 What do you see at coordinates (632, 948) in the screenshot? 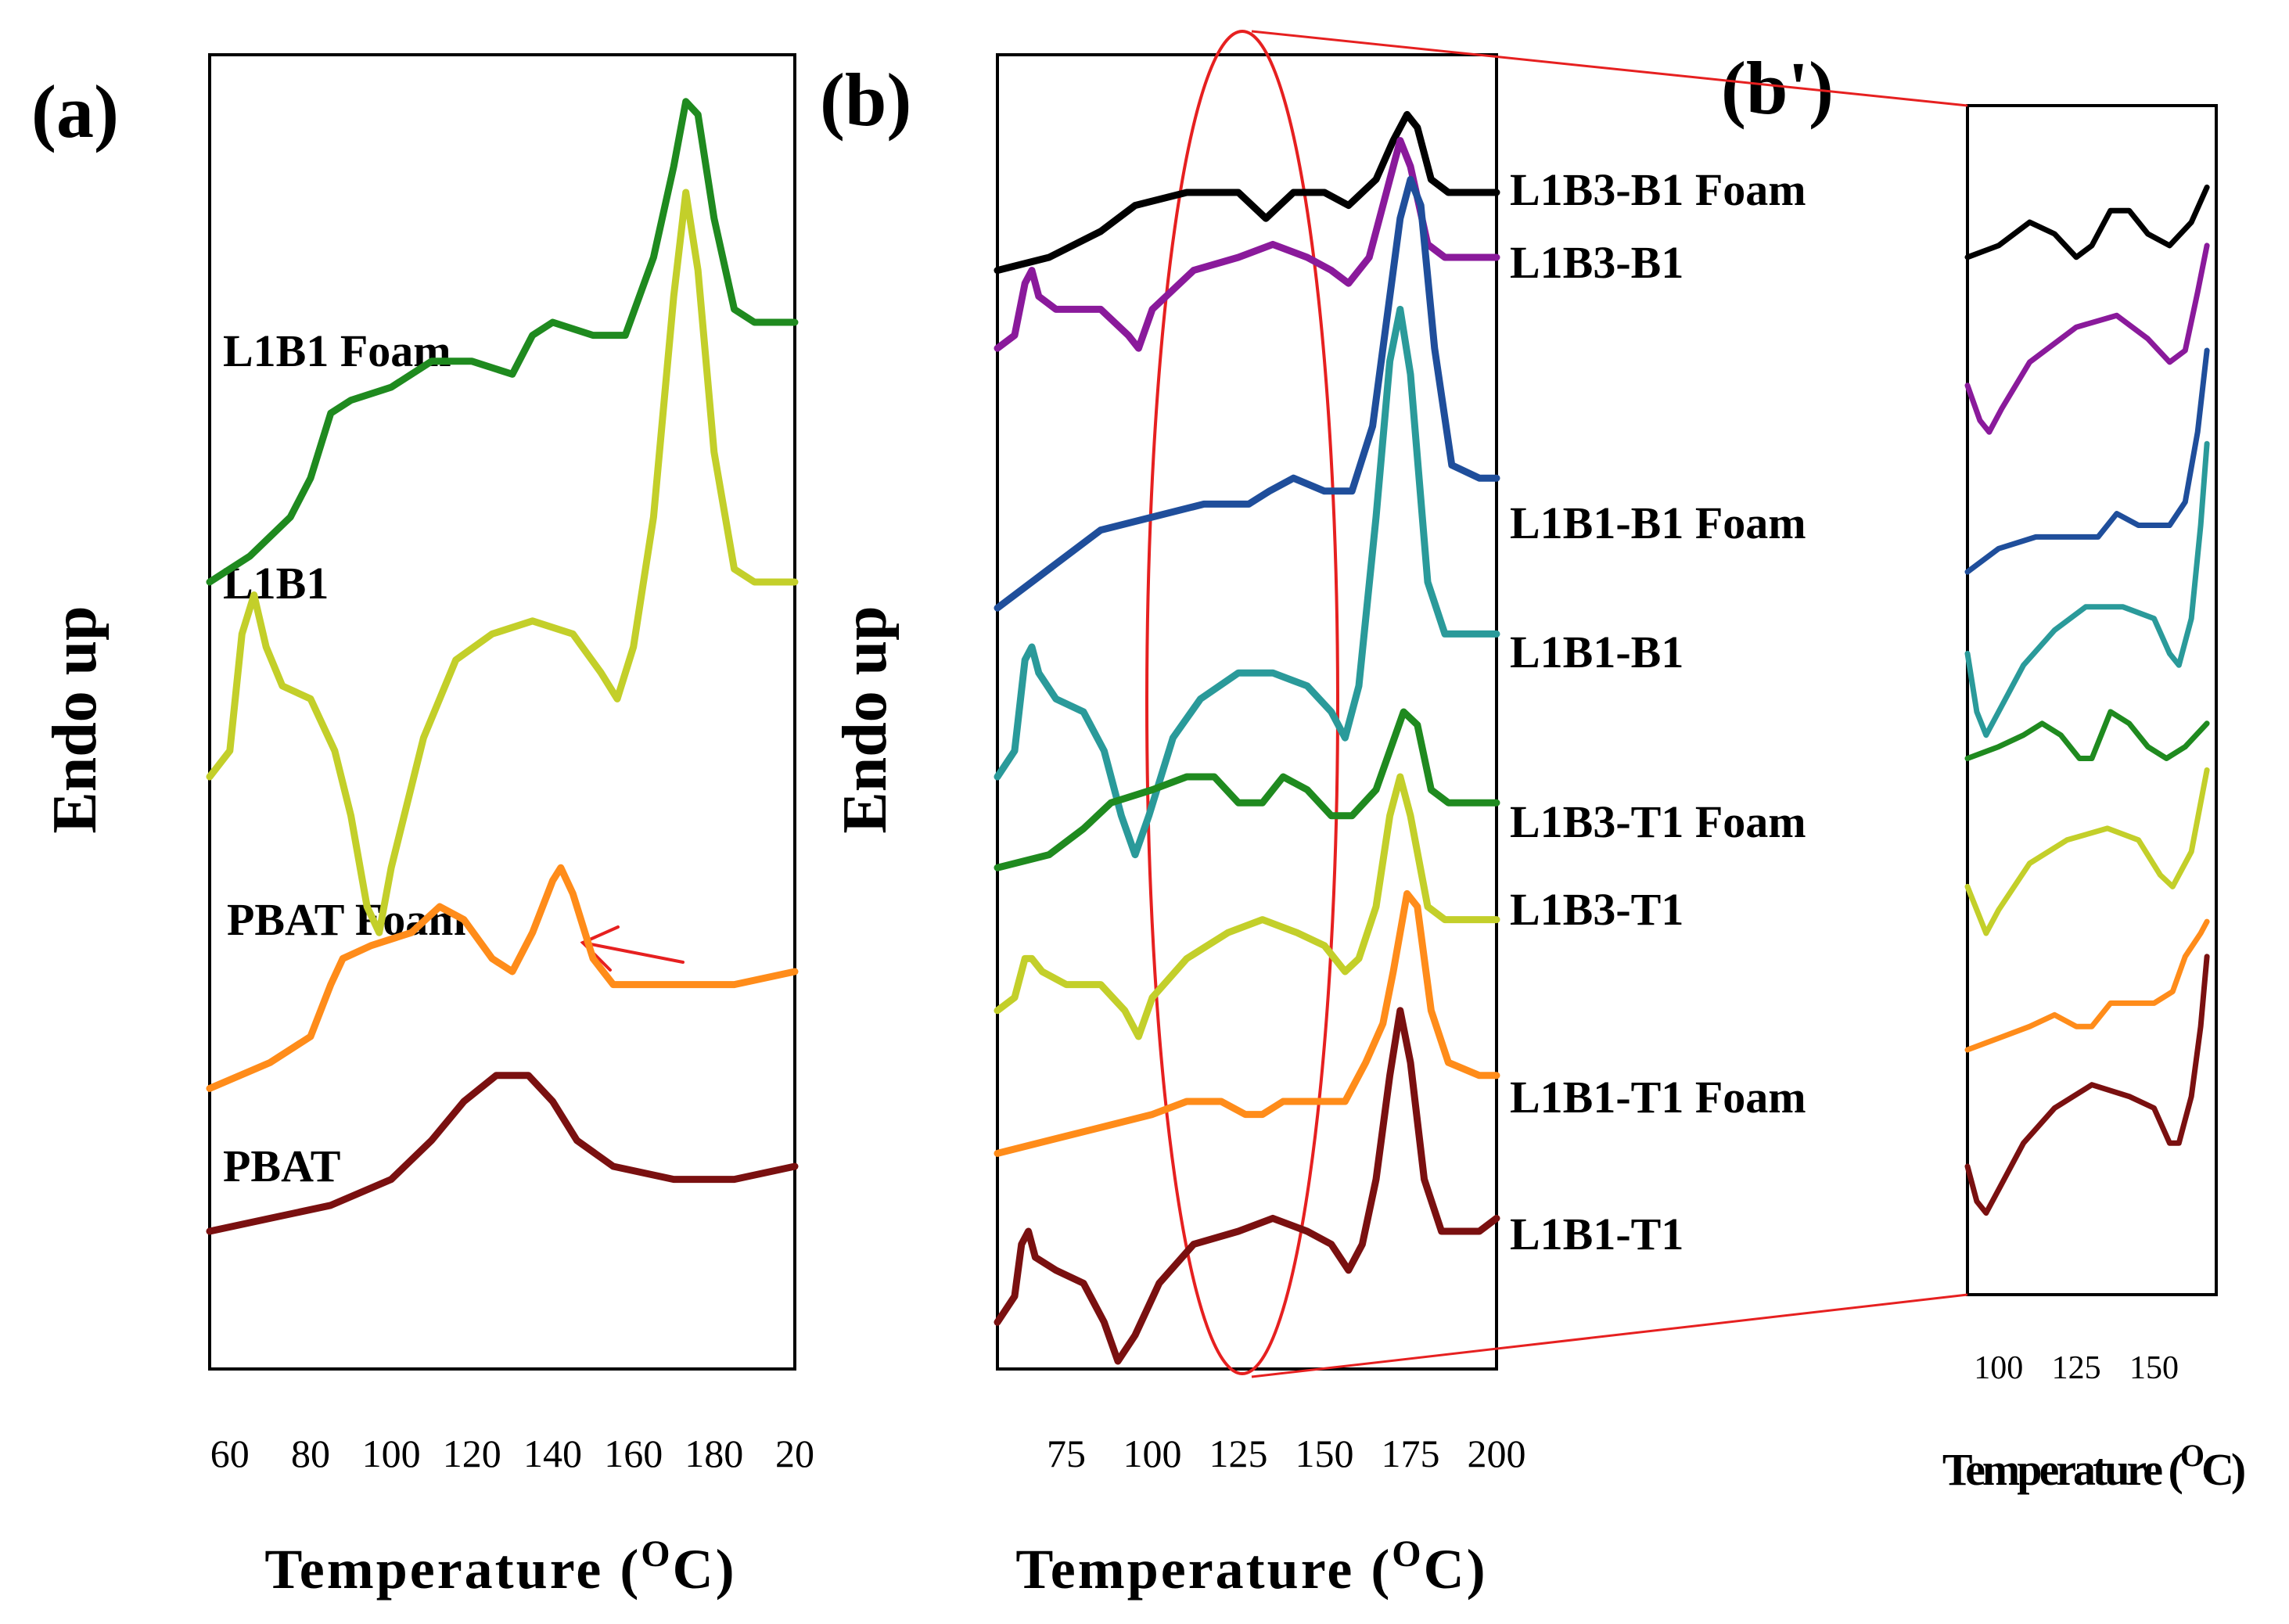
I see `arrow-annotation` at bounding box center [632, 948].